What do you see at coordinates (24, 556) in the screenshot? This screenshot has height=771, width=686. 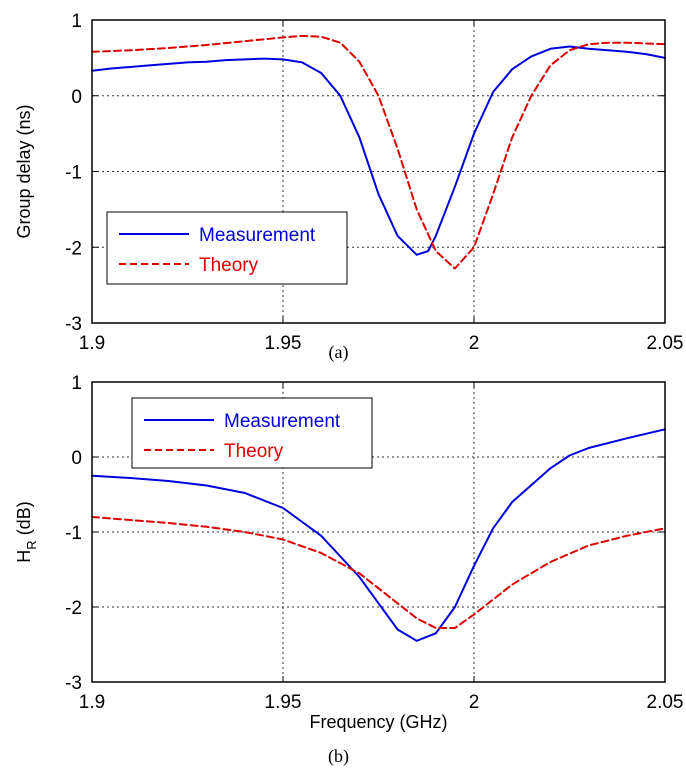 I see `y-axis-label-main: H` at bounding box center [24, 556].